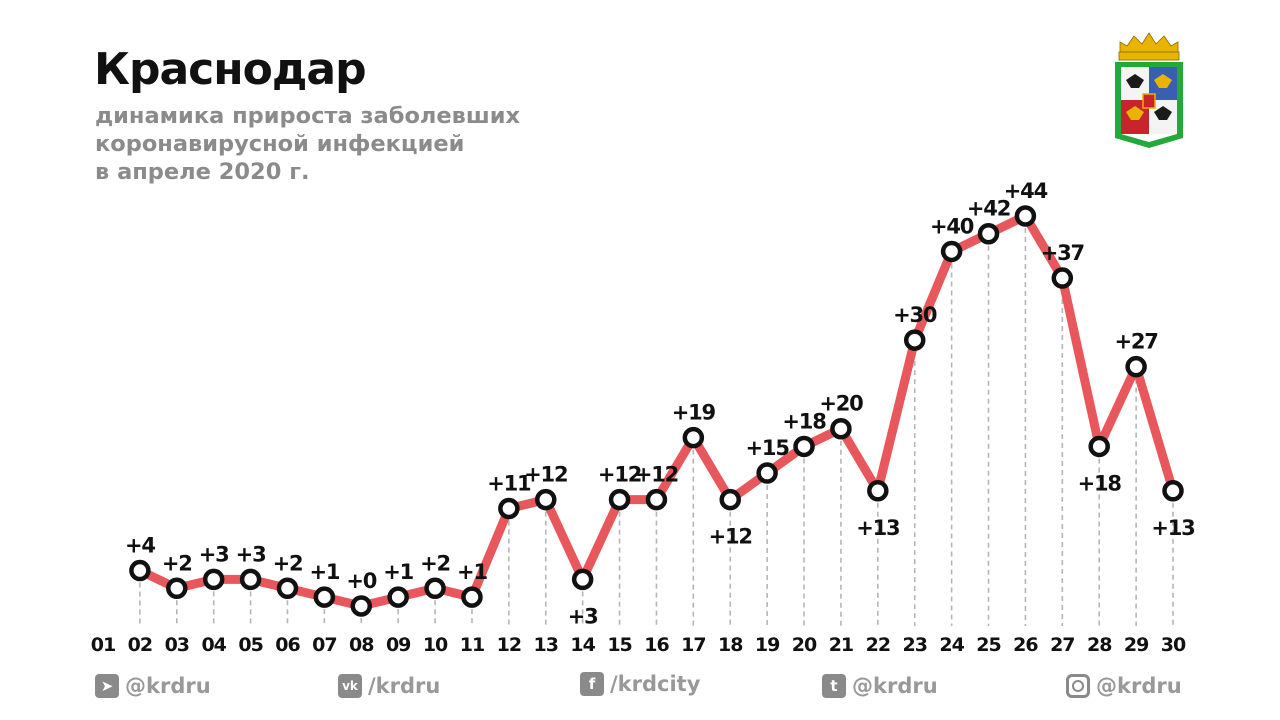  Describe the element at coordinates (287, 645) in the screenshot. I see `x-tick-label: 06` at that location.